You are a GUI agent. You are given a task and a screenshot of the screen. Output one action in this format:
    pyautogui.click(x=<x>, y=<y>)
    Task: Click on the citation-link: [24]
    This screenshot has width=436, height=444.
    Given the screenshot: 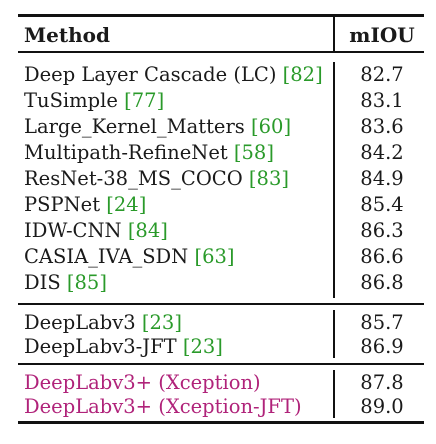 What is the action you would take?
    pyautogui.click(x=126, y=204)
    